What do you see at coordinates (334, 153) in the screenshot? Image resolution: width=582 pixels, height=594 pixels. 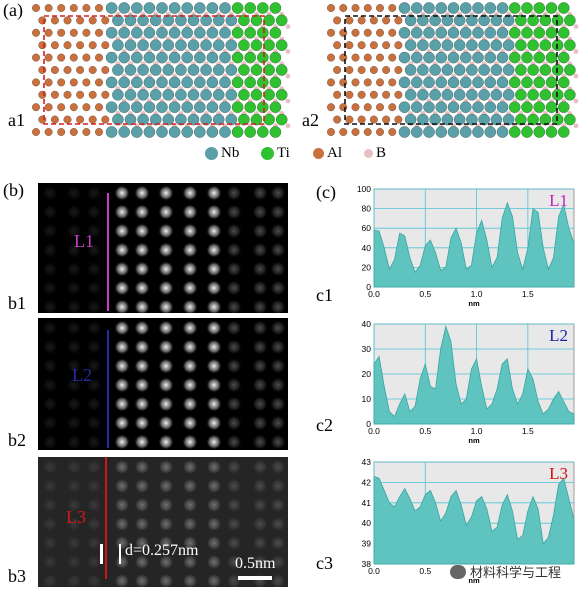 I see `legend-label-al: Al` at bounding box center [334, 153].